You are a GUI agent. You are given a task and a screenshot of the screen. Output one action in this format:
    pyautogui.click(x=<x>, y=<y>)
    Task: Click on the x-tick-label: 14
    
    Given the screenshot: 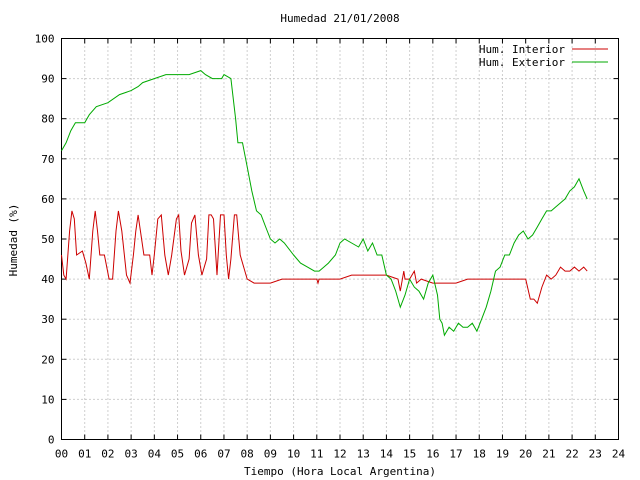 What is the action you would take?
    pyautogui.click(x=387, y=454)
    